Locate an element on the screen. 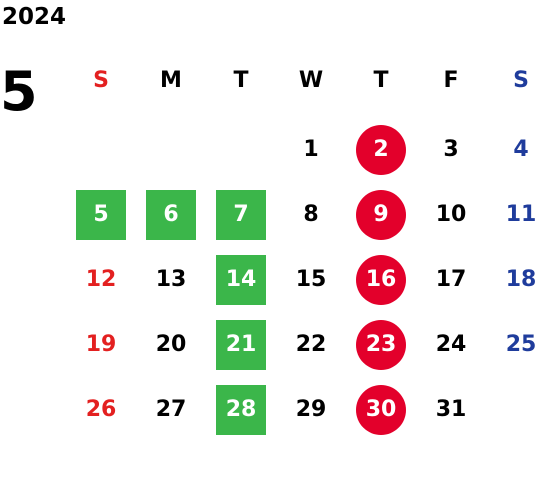 This screenshot has width=548, height=503. calendar-day: 4 is located at coordinates (521, 149).